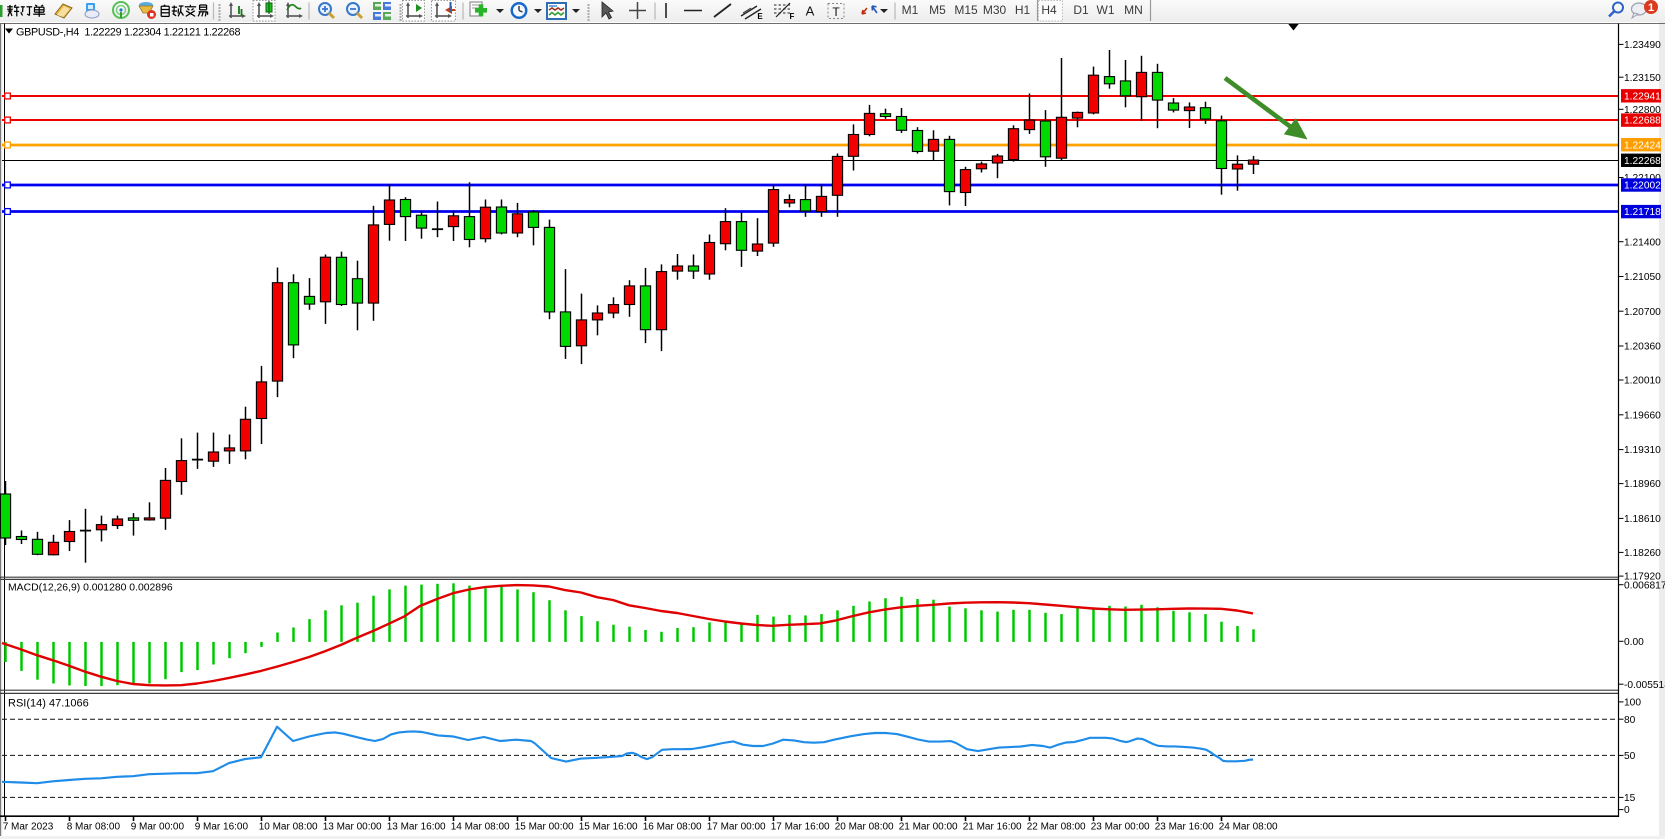 The image size is (1665, 839). What do you see at coordinates (1642, 110) in the screenshot?
I see `svg-text: 1.22800` at bounding box center [1642, 110].